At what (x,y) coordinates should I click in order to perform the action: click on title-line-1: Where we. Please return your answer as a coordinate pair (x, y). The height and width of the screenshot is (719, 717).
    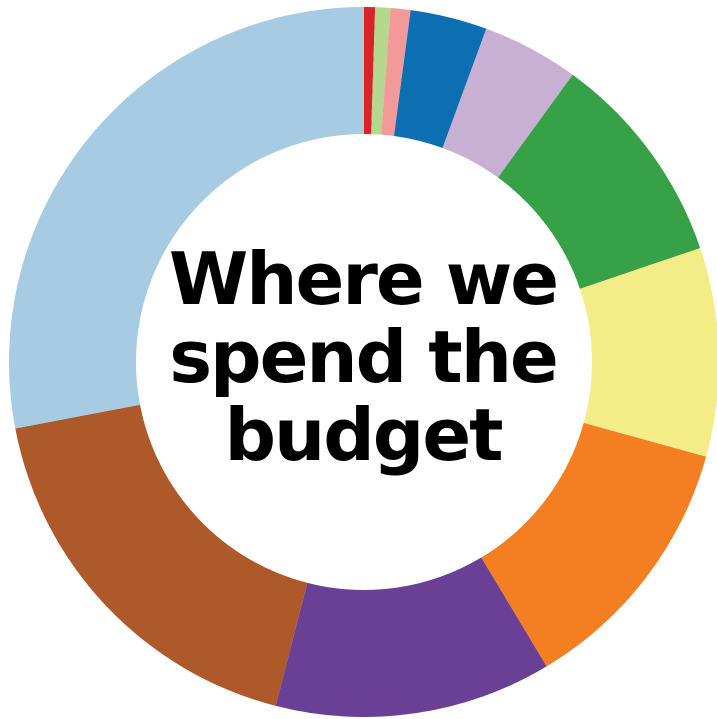
    Looking at the image, I should click on (363, 279).